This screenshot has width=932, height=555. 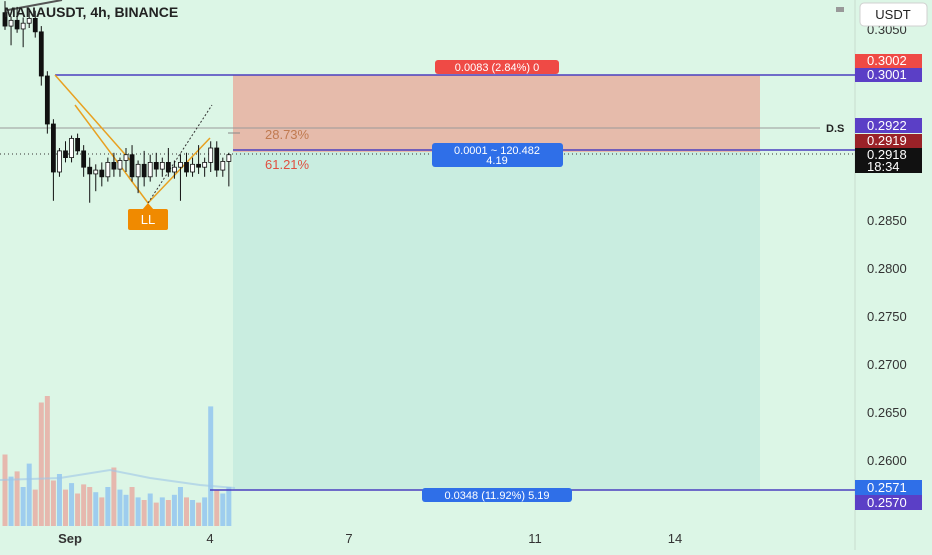 I want to click on stop-bottom-price: 0.2570, so click(x=887, y=502).